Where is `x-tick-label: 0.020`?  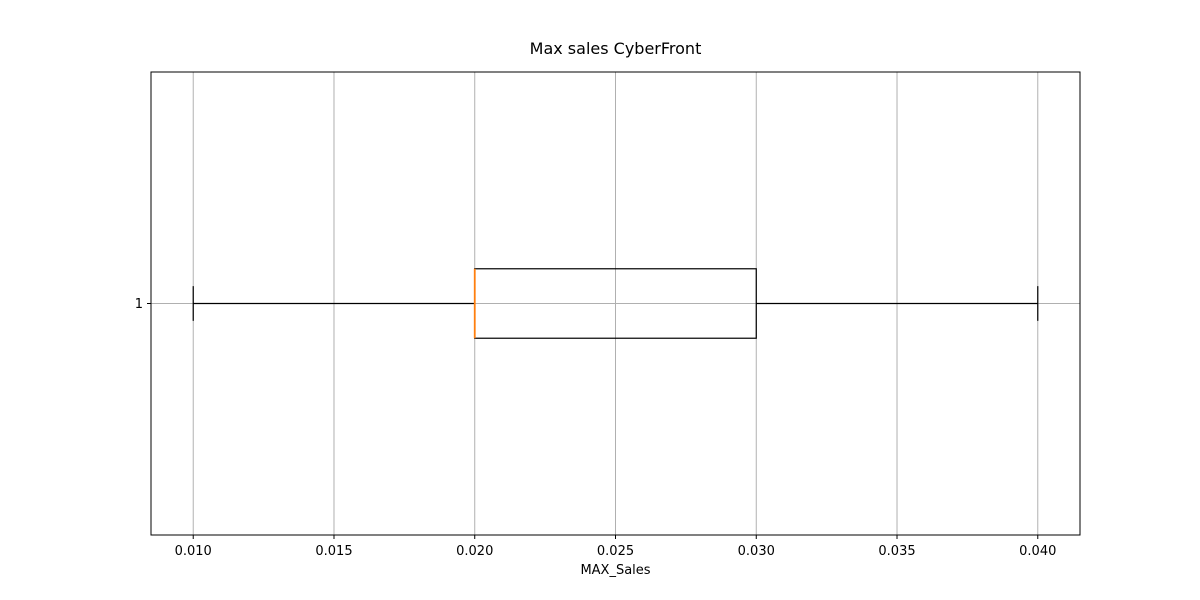
x-tick-label: 0.020 is located at coordinates (474, 551).